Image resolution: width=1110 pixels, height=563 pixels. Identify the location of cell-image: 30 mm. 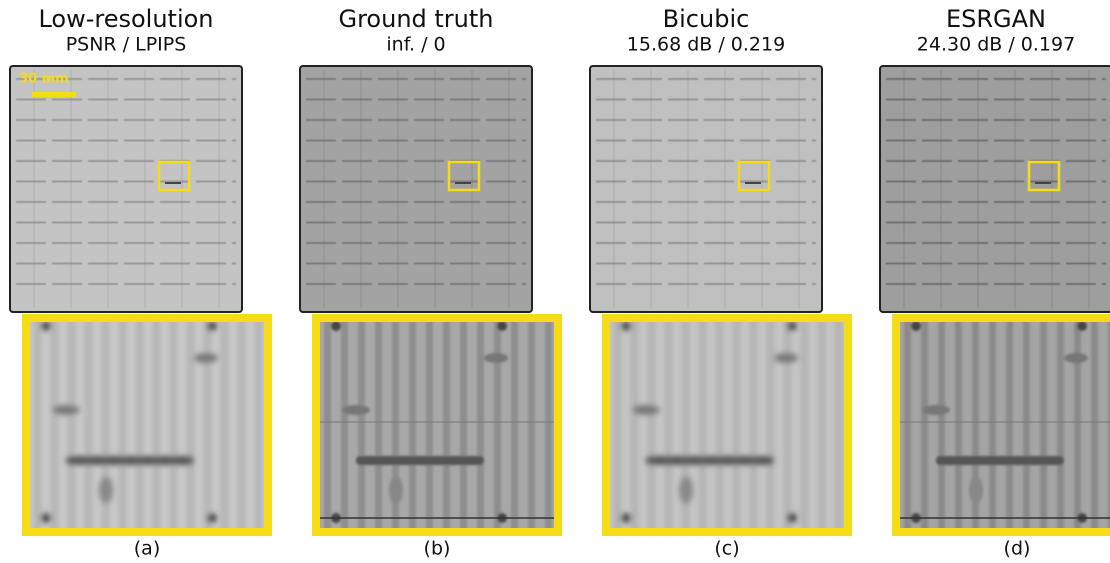
(126, 189).